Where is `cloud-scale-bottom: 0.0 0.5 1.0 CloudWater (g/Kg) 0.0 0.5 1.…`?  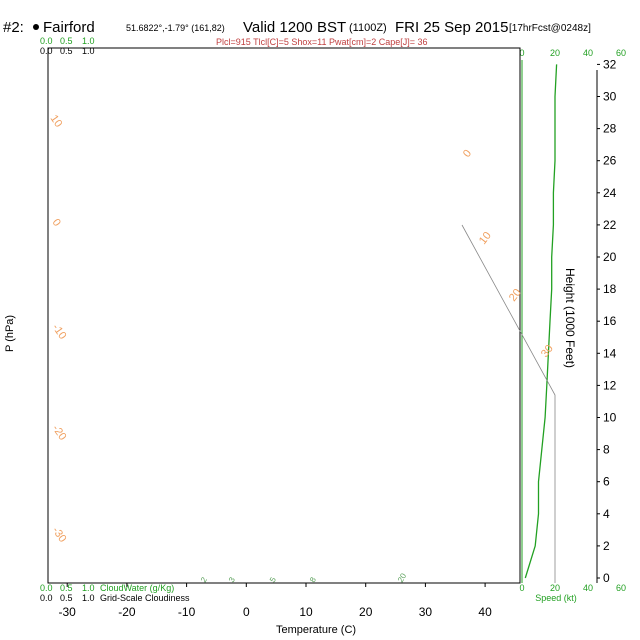 cloud-scale-bottom: 0.0 0.5 1.0 CloudWater (g/Kg) 0.0 0.5 1.… is located at coordinates (115, 593).